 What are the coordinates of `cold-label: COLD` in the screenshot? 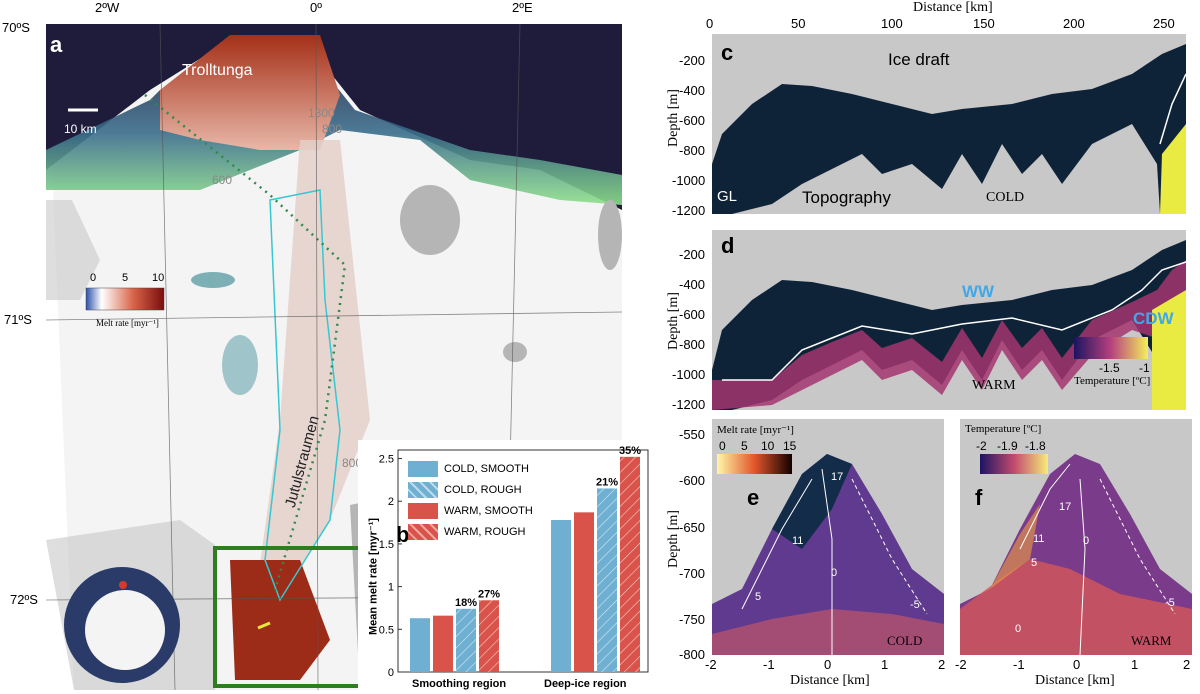 It's located at (1005, 197).